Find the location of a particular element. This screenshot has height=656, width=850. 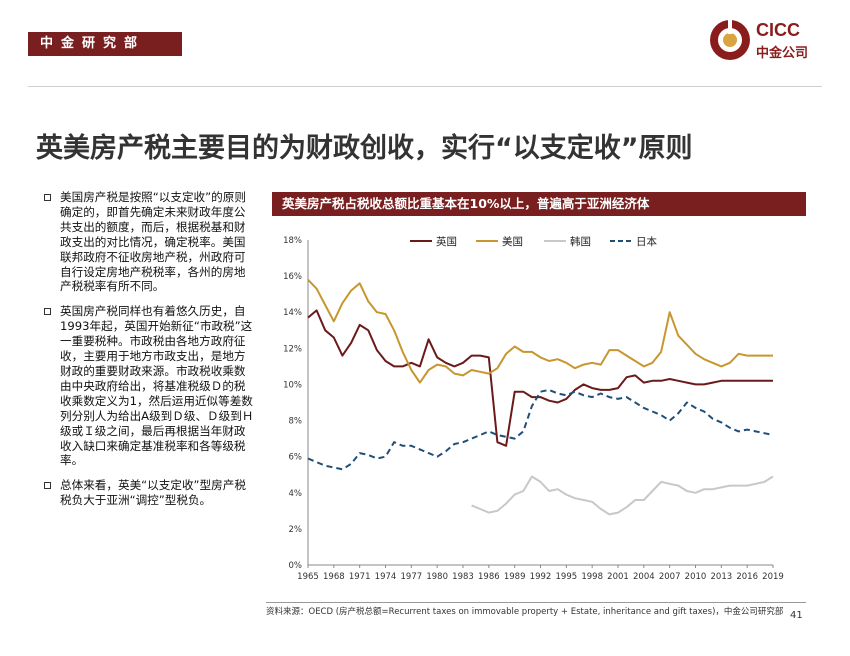

legend-label: 日本 is located at coordinates (646, 241).